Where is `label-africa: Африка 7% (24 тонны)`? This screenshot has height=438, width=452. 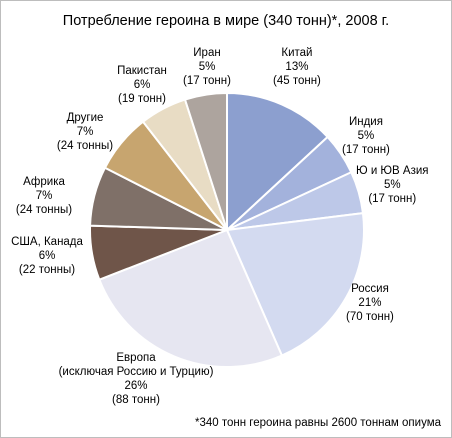
label-africa: Африка 7% (24 тонны) is located at coordinates (44, 196).